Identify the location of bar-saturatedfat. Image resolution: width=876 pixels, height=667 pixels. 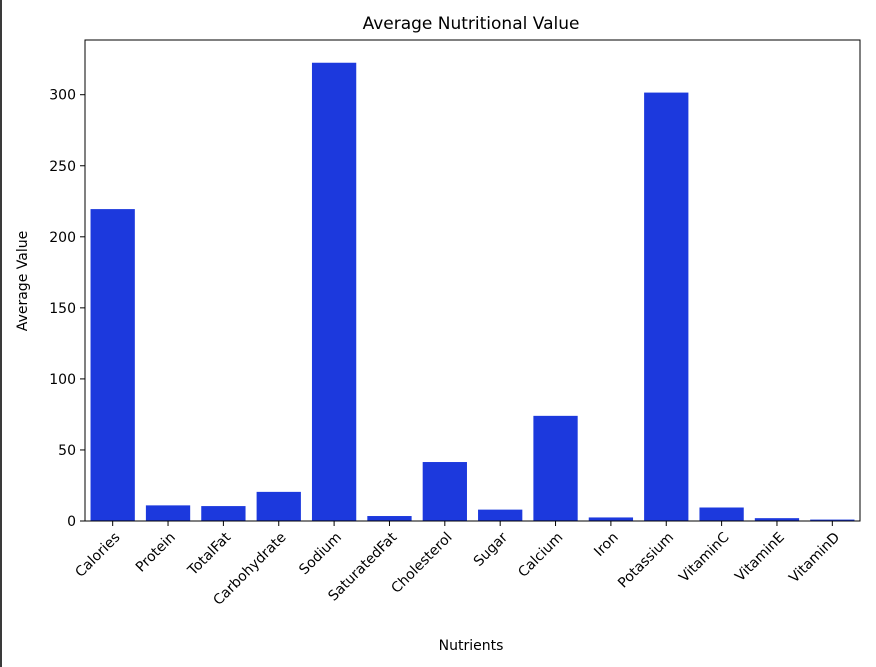
(389, 518).